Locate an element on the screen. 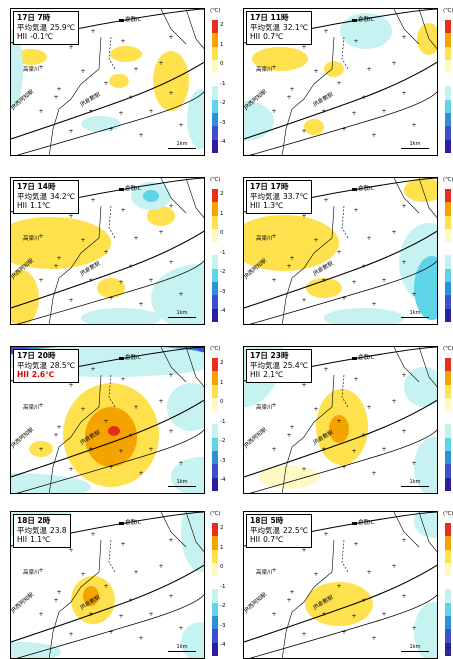  hii-value: 0.7℃ is located at coordinates (273, 36).